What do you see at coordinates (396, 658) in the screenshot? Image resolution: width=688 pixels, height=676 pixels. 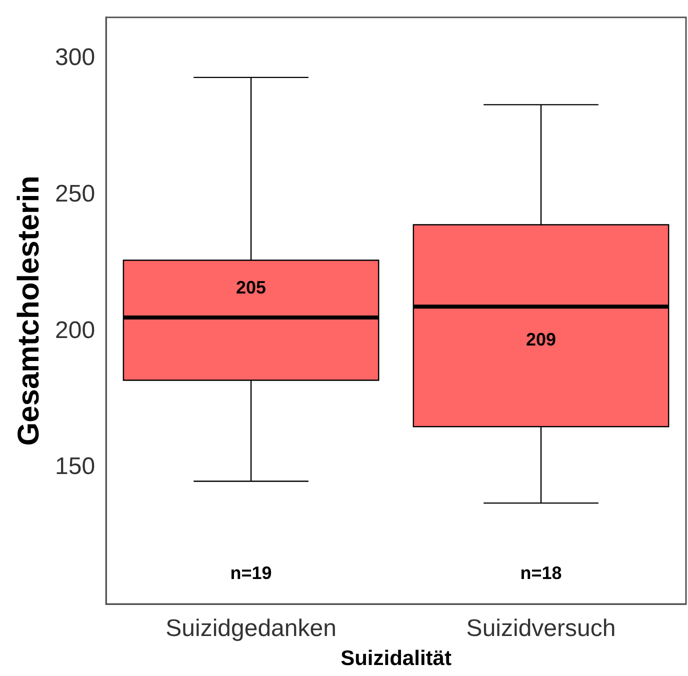 I see `x-axis-title: Suizidalität` at bounding box center [396, 658].